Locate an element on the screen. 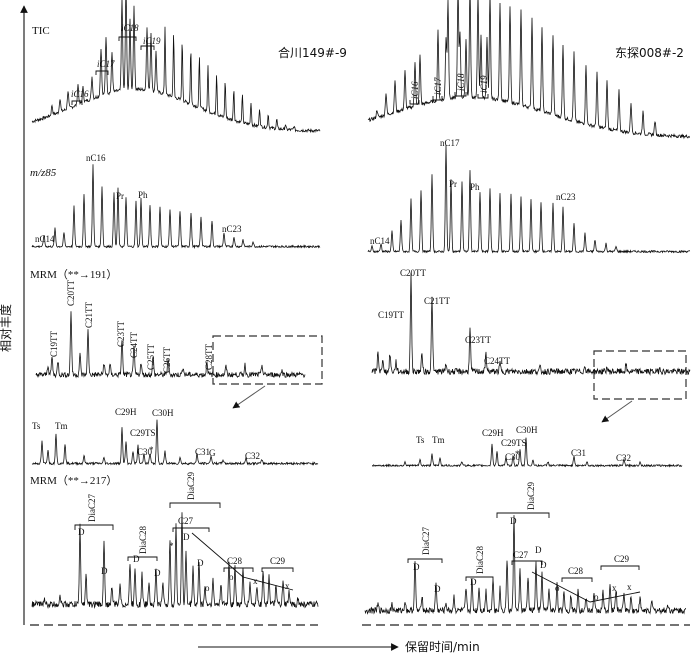 Image resolution: width=700 pixels, height=653 pixels. zoom-box-right is located at coordinates (640, 375).